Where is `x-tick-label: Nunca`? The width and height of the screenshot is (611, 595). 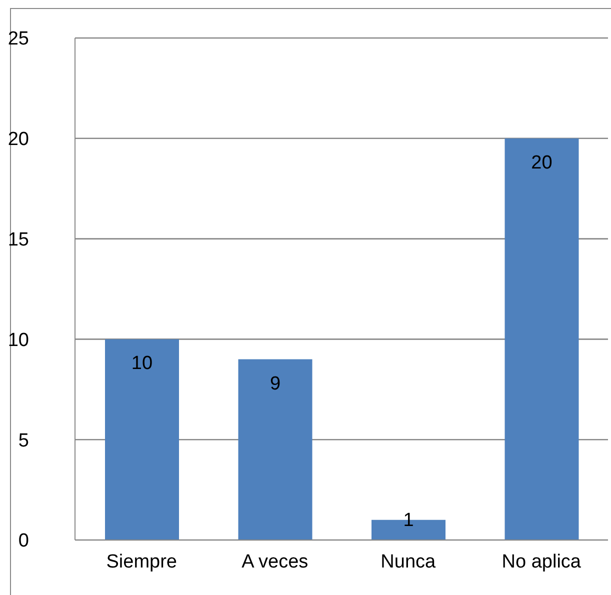
x-tick-label: Nunca is located at coordinates (408, 561).